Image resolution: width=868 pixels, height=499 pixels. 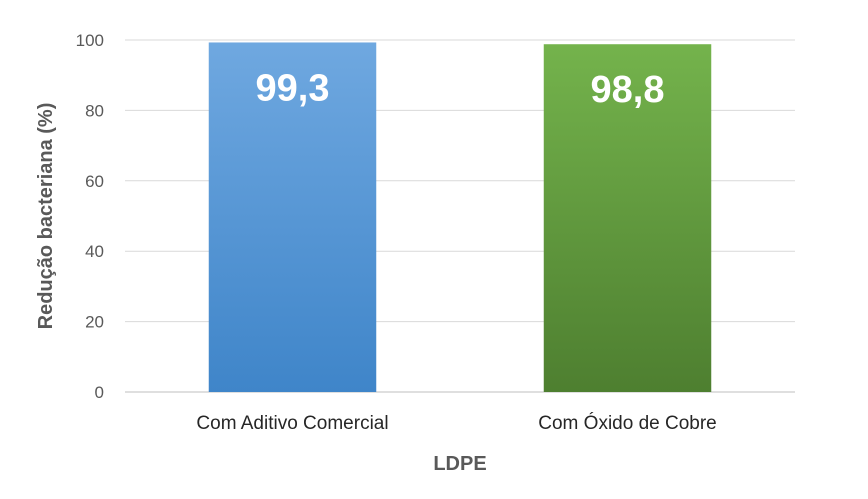 I want to click on y-tick-label: 80, so click(x=94, y=110).